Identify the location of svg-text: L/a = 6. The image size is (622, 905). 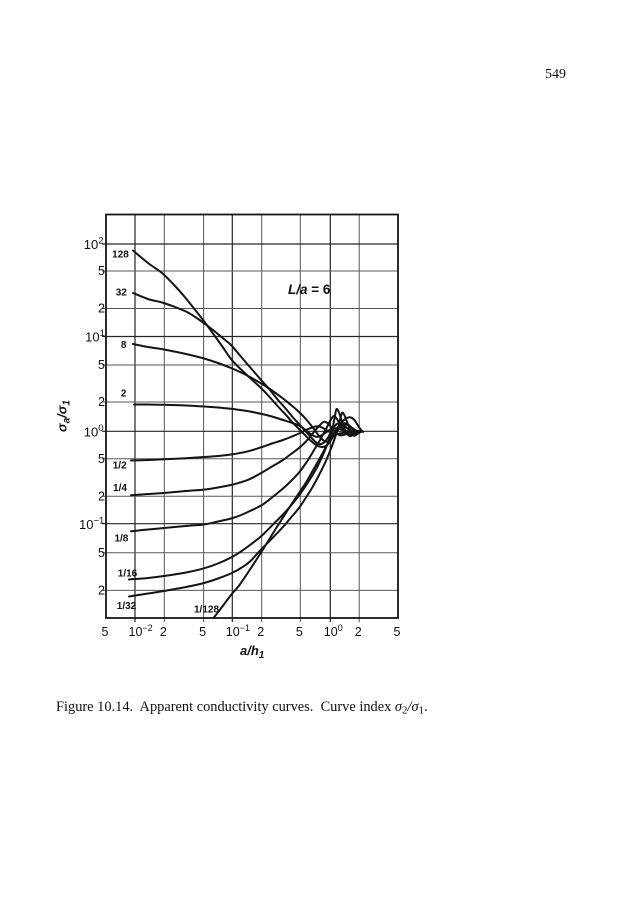
(309, 289).